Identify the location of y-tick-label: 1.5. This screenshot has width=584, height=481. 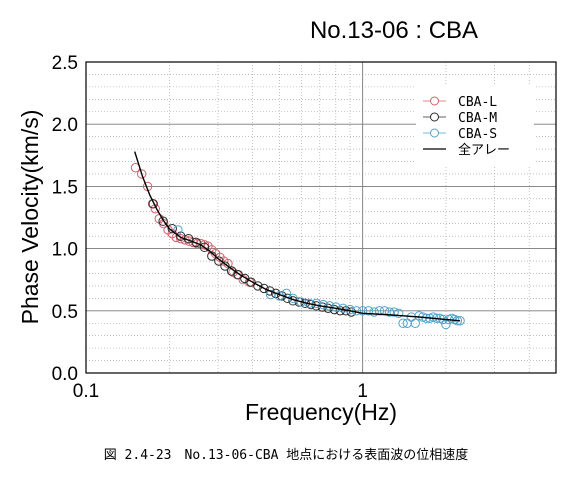
(65, 187).